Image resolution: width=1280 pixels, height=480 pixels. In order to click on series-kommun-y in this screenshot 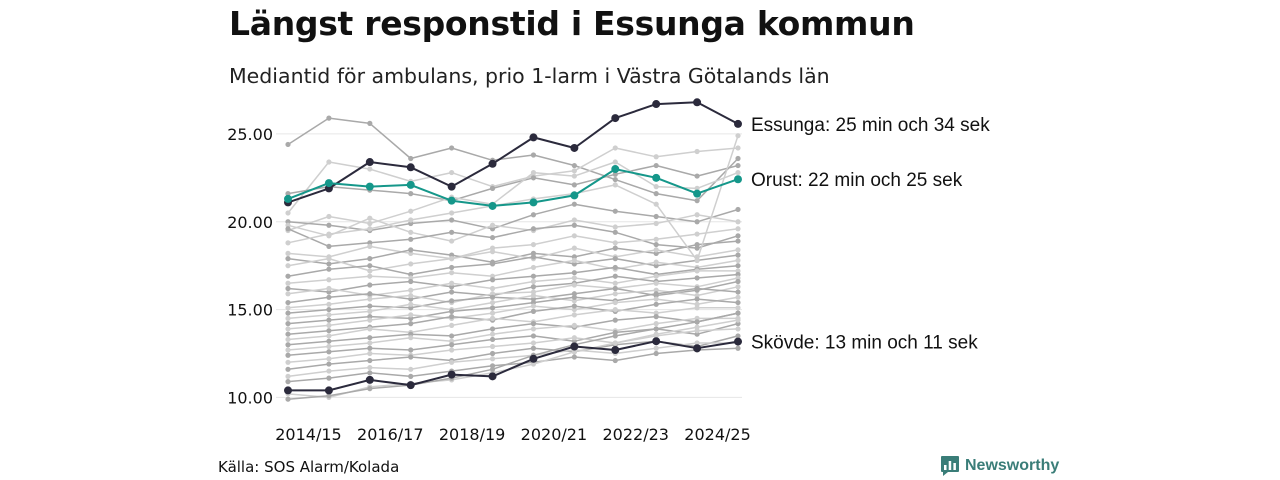, I will do `click(513, 339)`.